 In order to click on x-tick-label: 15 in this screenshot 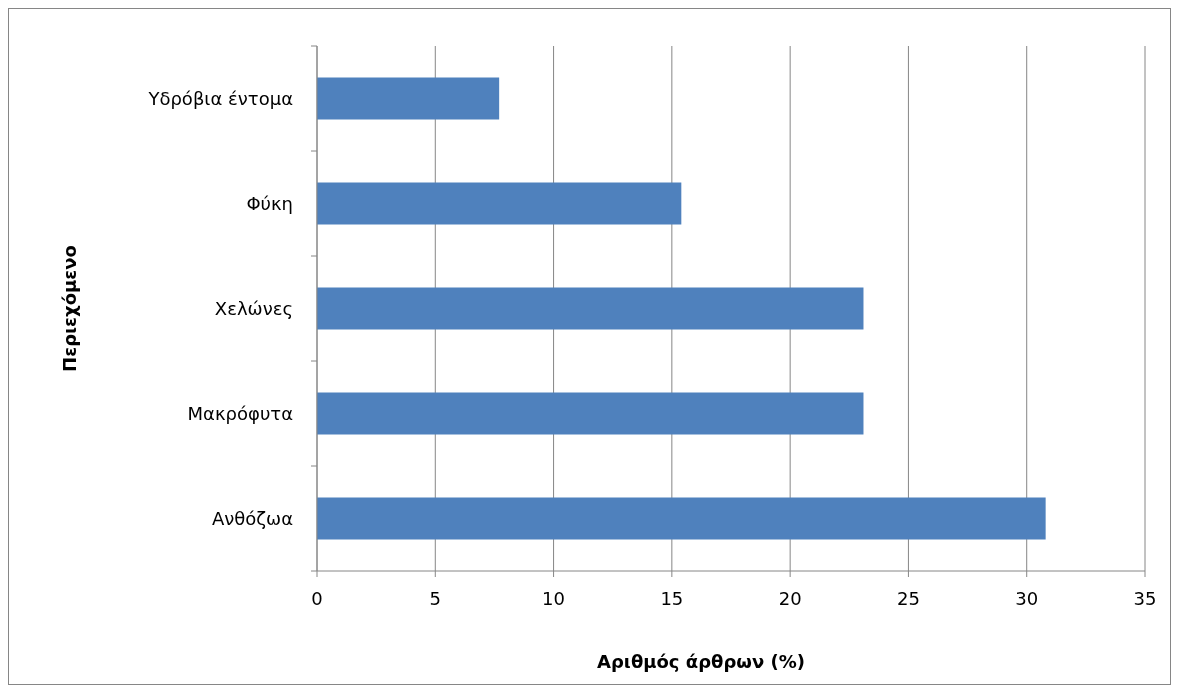, I will do `click(672, 598)`.